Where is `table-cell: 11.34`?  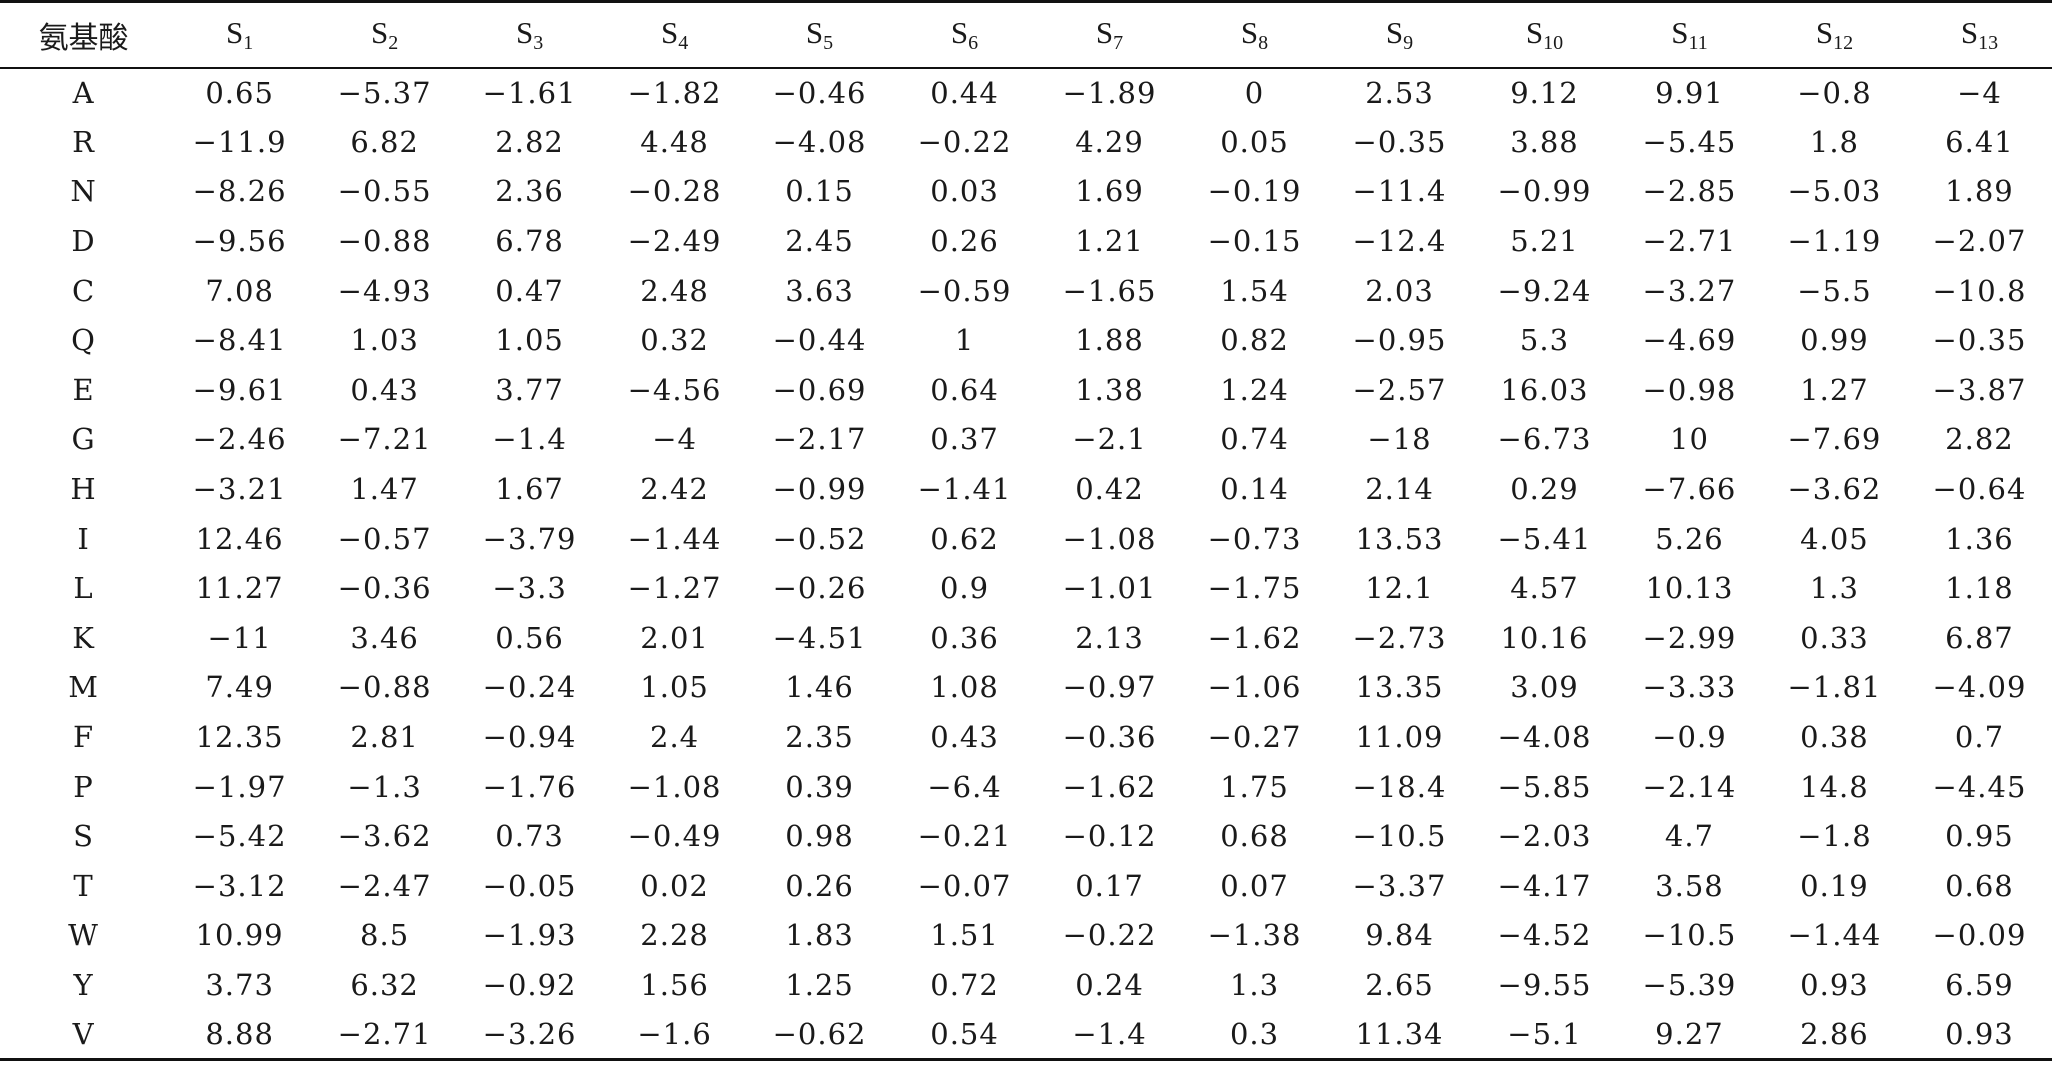 table-cell: 11.34 is located at coordinates (1399, 1035).